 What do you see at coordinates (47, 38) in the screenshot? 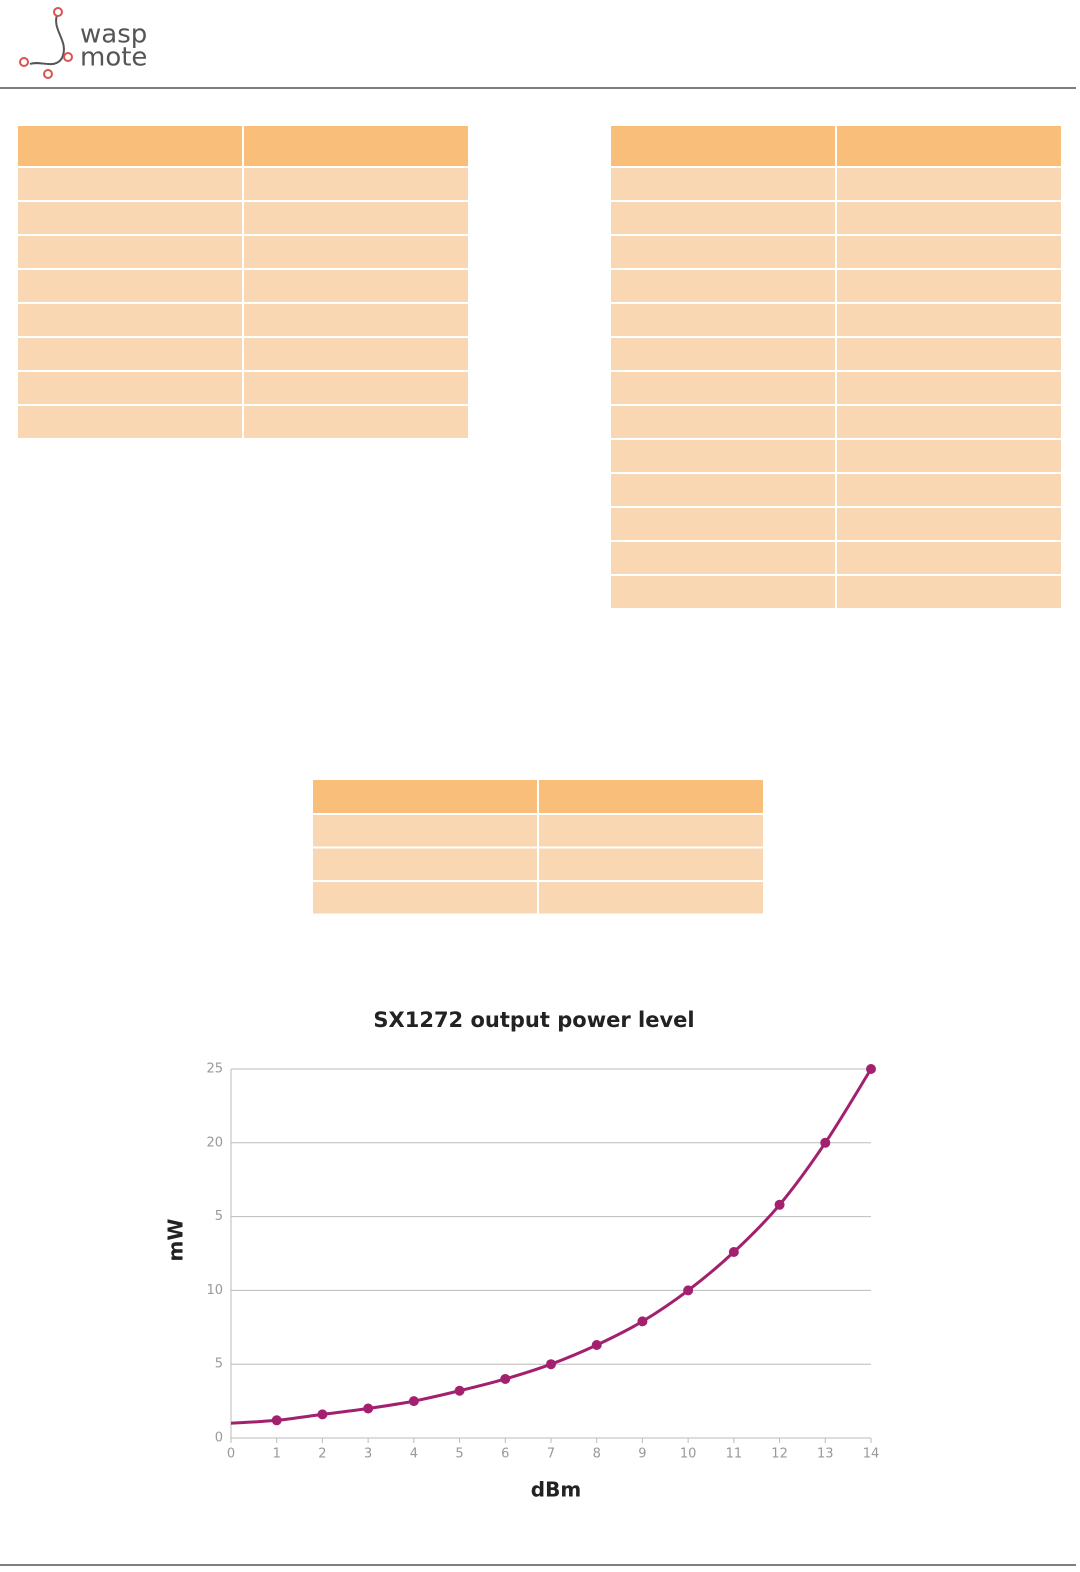
I see `logo-mark` at bounding box center [47, 38].